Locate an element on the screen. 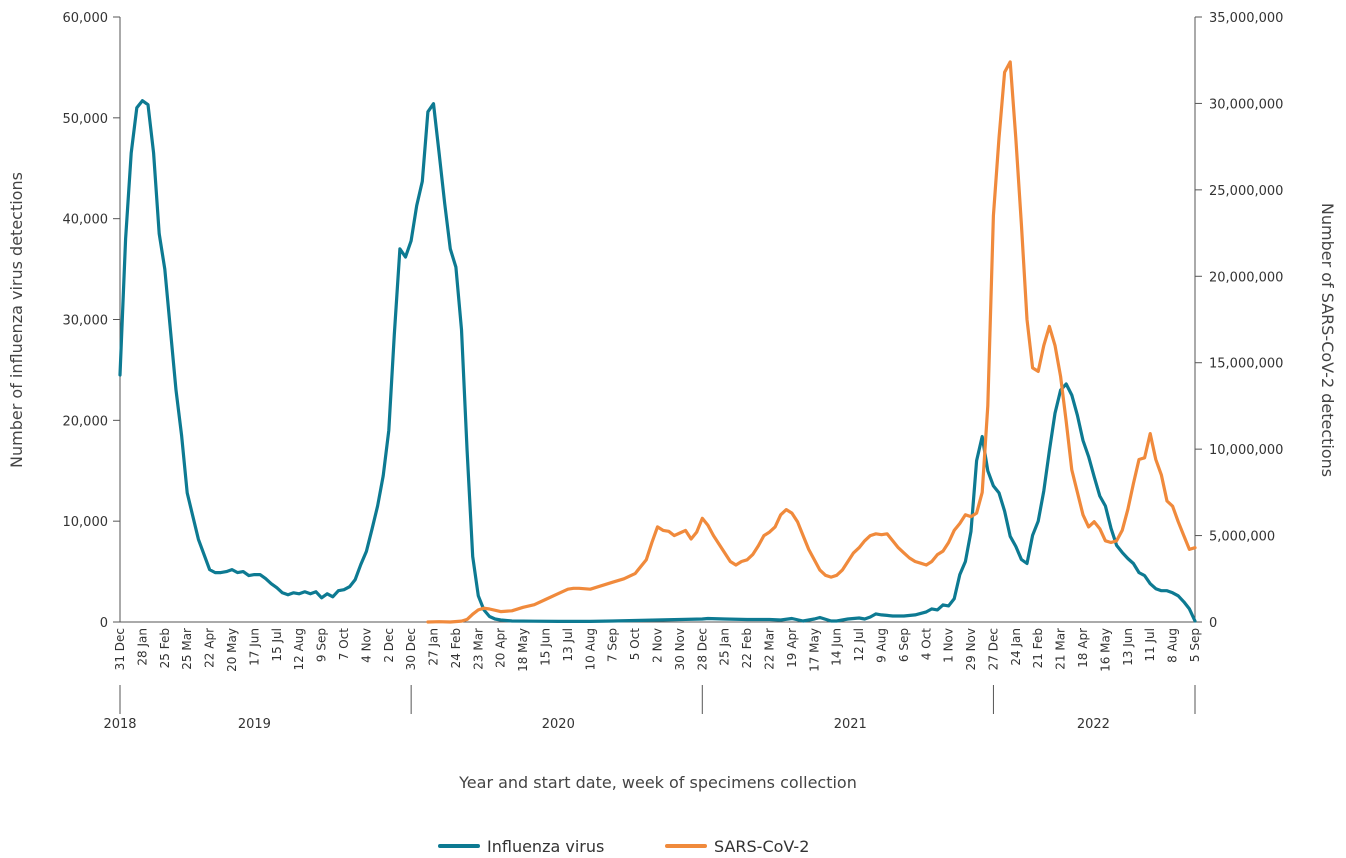 This screenshot has width=1346, height=858. x-week-tick-label: 18 Apr is located at coordinates (1083, 648).